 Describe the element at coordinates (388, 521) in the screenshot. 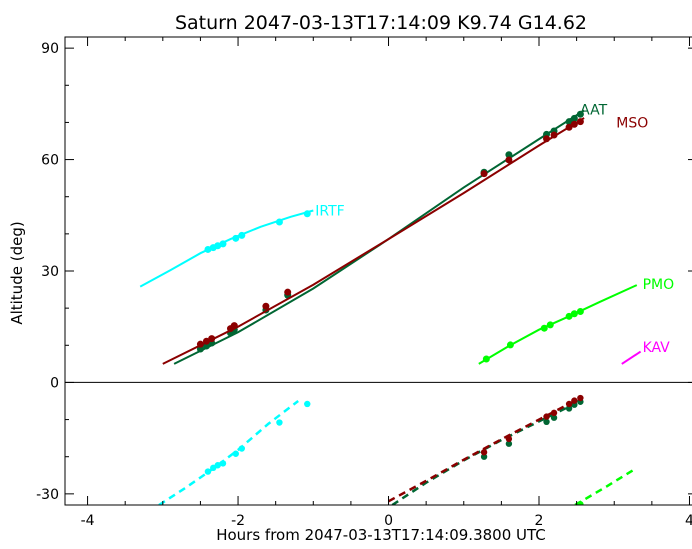

I see `x-tick-label: 0` at that location.